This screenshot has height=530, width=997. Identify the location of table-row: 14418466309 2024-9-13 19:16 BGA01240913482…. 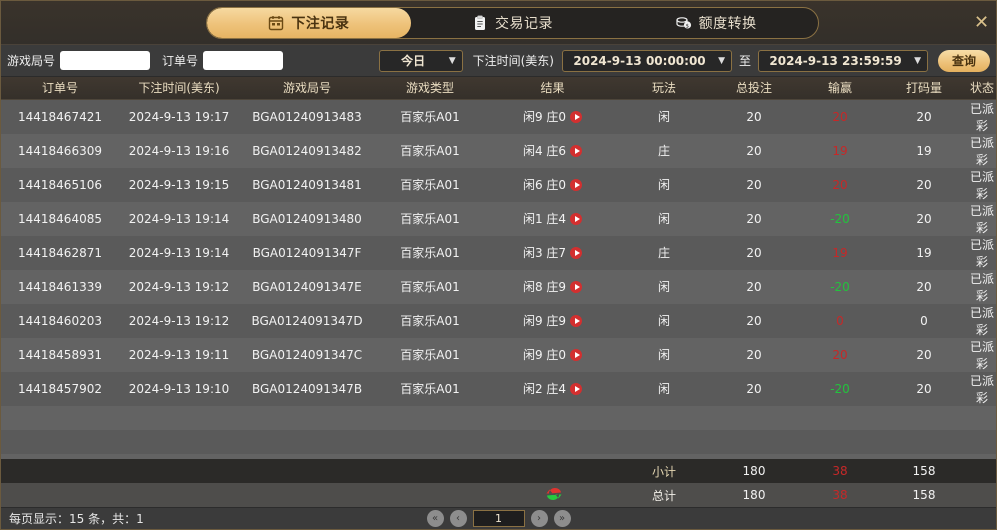
(498, 150).